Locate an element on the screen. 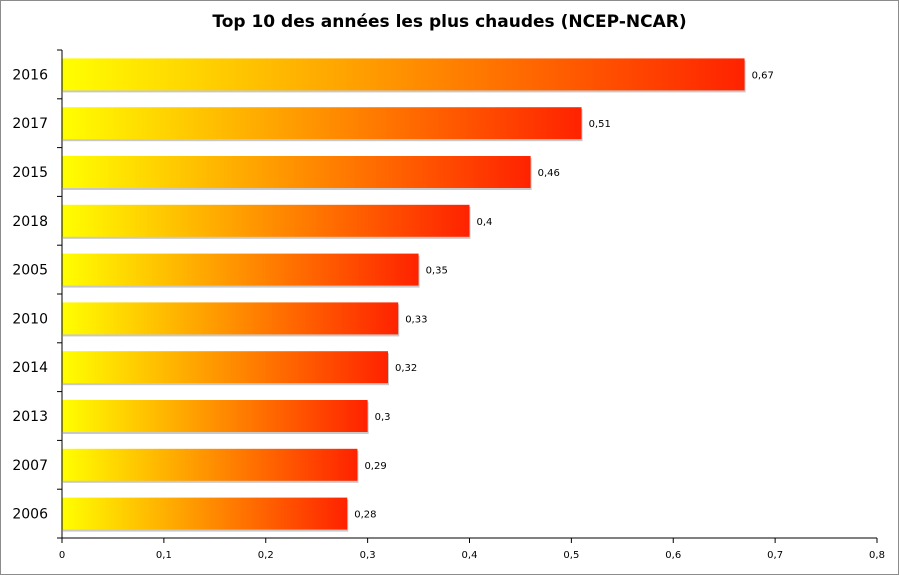 Image resolution: width=899 pixels, height=575 pixels. x-tick-label-4: 0,4 is located at coordinates (470, 555).